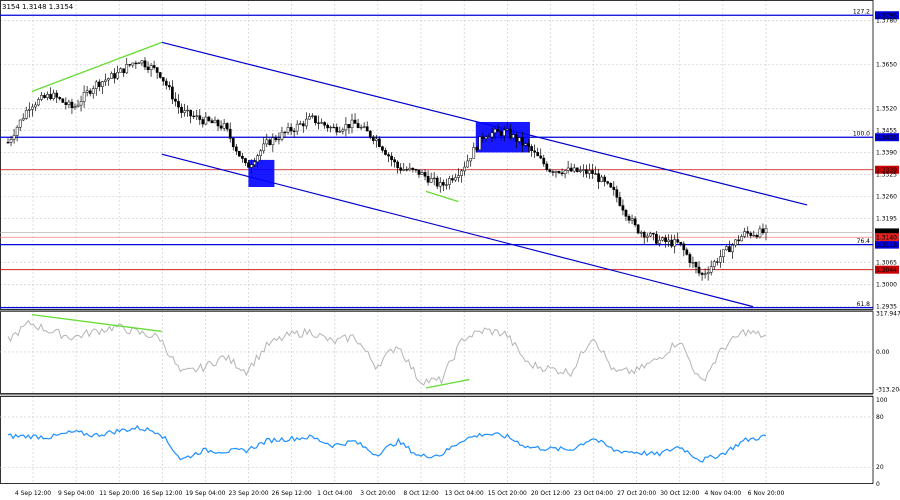 The image size is (900, 500). Describe the element at coordinates (861, 134) in the screenshot. I see `fib-level-label: 100.0` at that location.